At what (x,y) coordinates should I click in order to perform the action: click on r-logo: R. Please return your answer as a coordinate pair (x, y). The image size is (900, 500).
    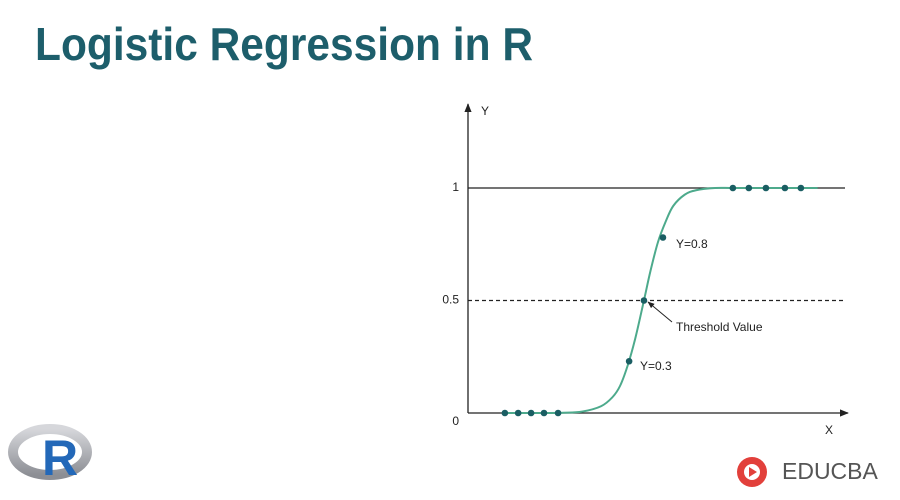
    Looking at the image, I should click on (50, 455).